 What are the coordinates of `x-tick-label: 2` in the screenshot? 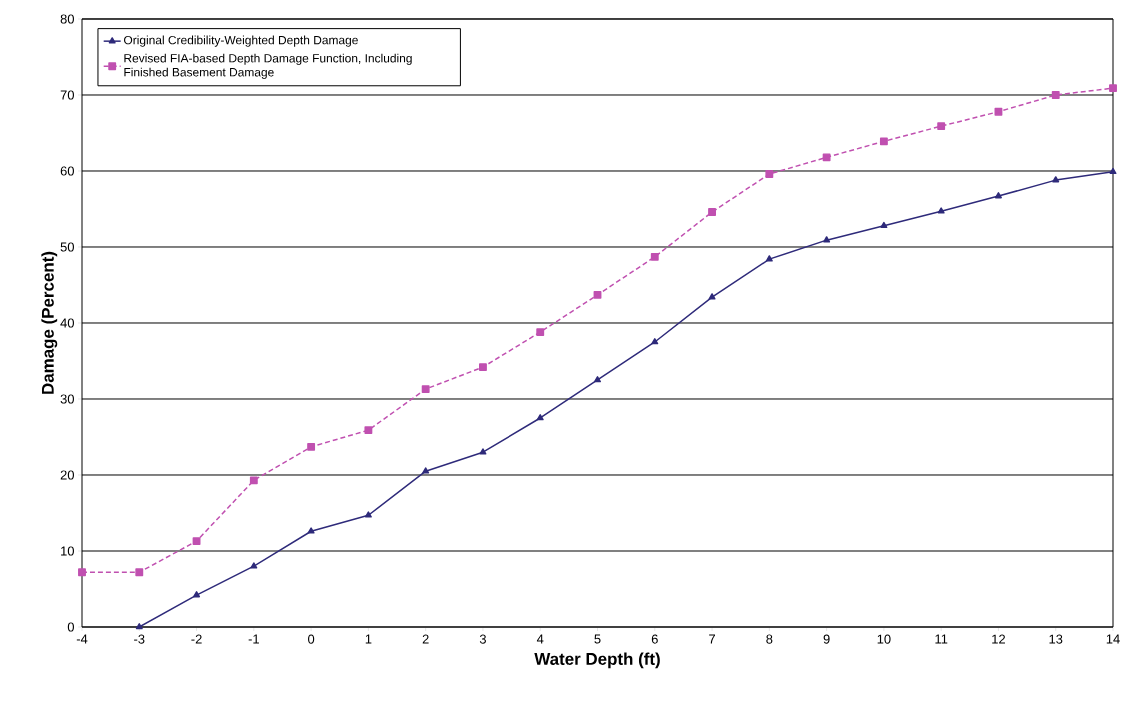 It's located at (425, 639).